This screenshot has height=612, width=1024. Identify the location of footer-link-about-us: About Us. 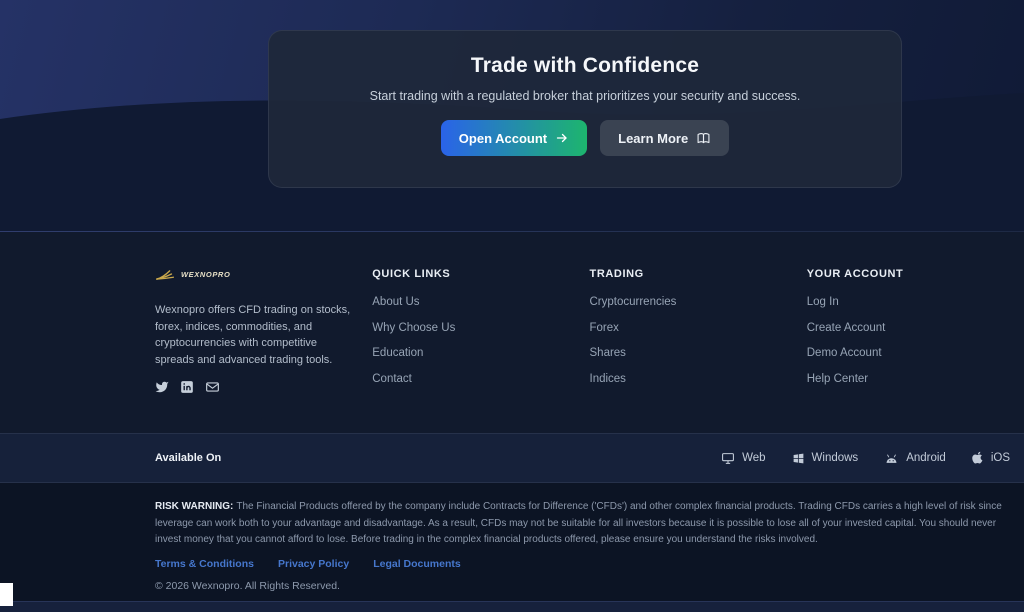
(396, 302).